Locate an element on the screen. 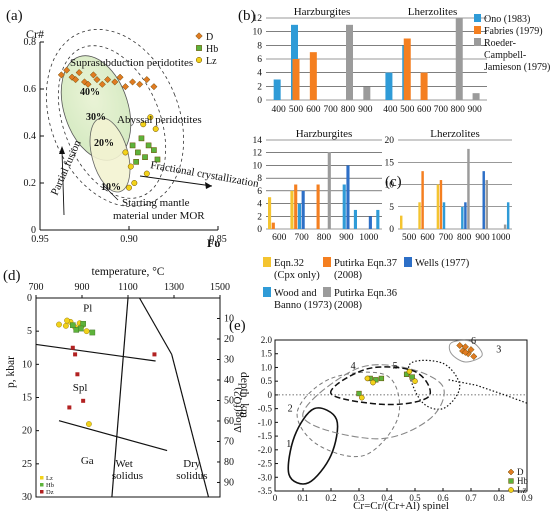 Image resolution: width=550 pixels, height=511 pixels. panel-e-point-hb is located at coordinates (412, 377).